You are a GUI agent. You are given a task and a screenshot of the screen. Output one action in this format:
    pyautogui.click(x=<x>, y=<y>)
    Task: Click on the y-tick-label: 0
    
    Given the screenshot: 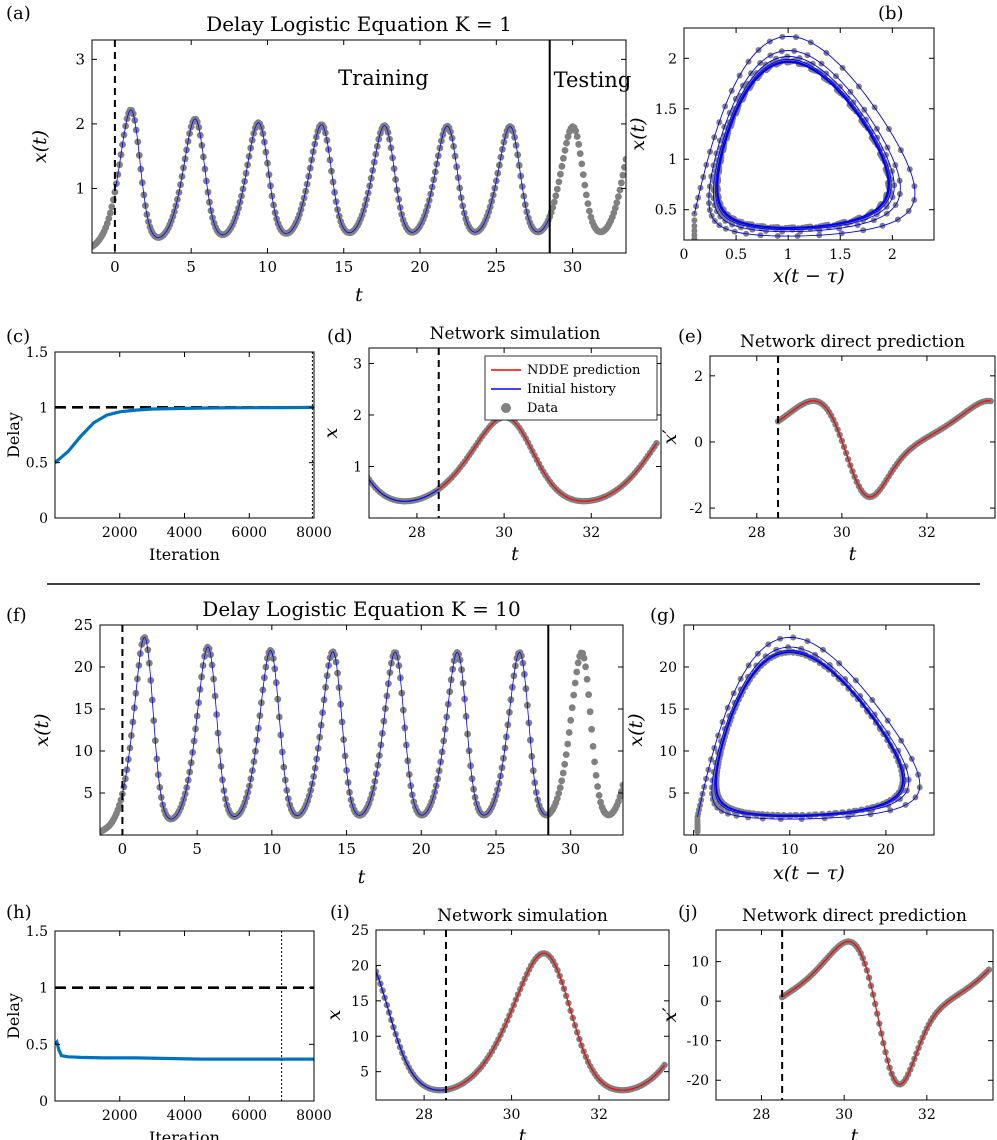 What is the action you would take?
    pyautogui.click(x=698, y=443)
    